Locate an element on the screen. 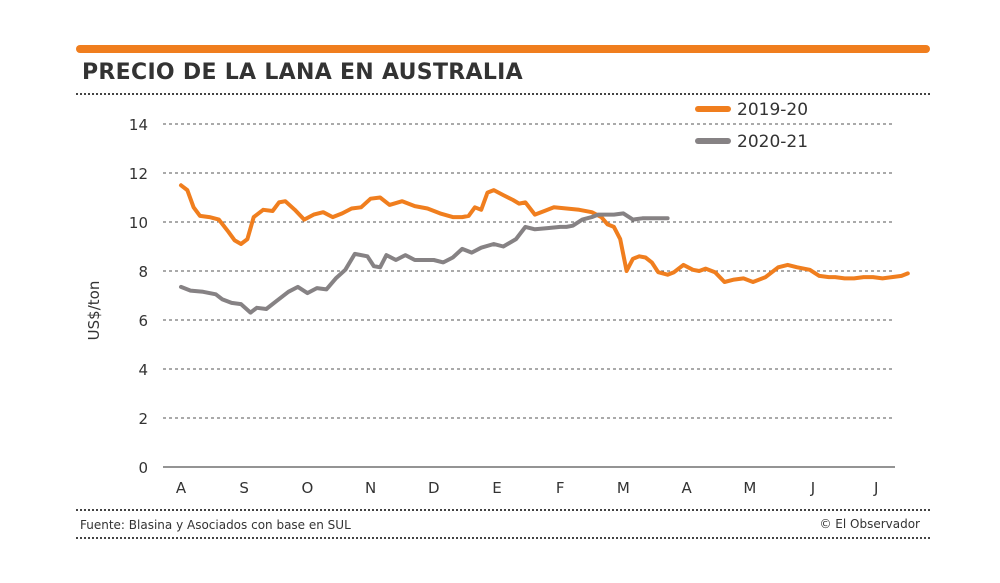 This screenshot has height=583, width=1000. y-tick-label: 8 is located at coordinates (143, 272).